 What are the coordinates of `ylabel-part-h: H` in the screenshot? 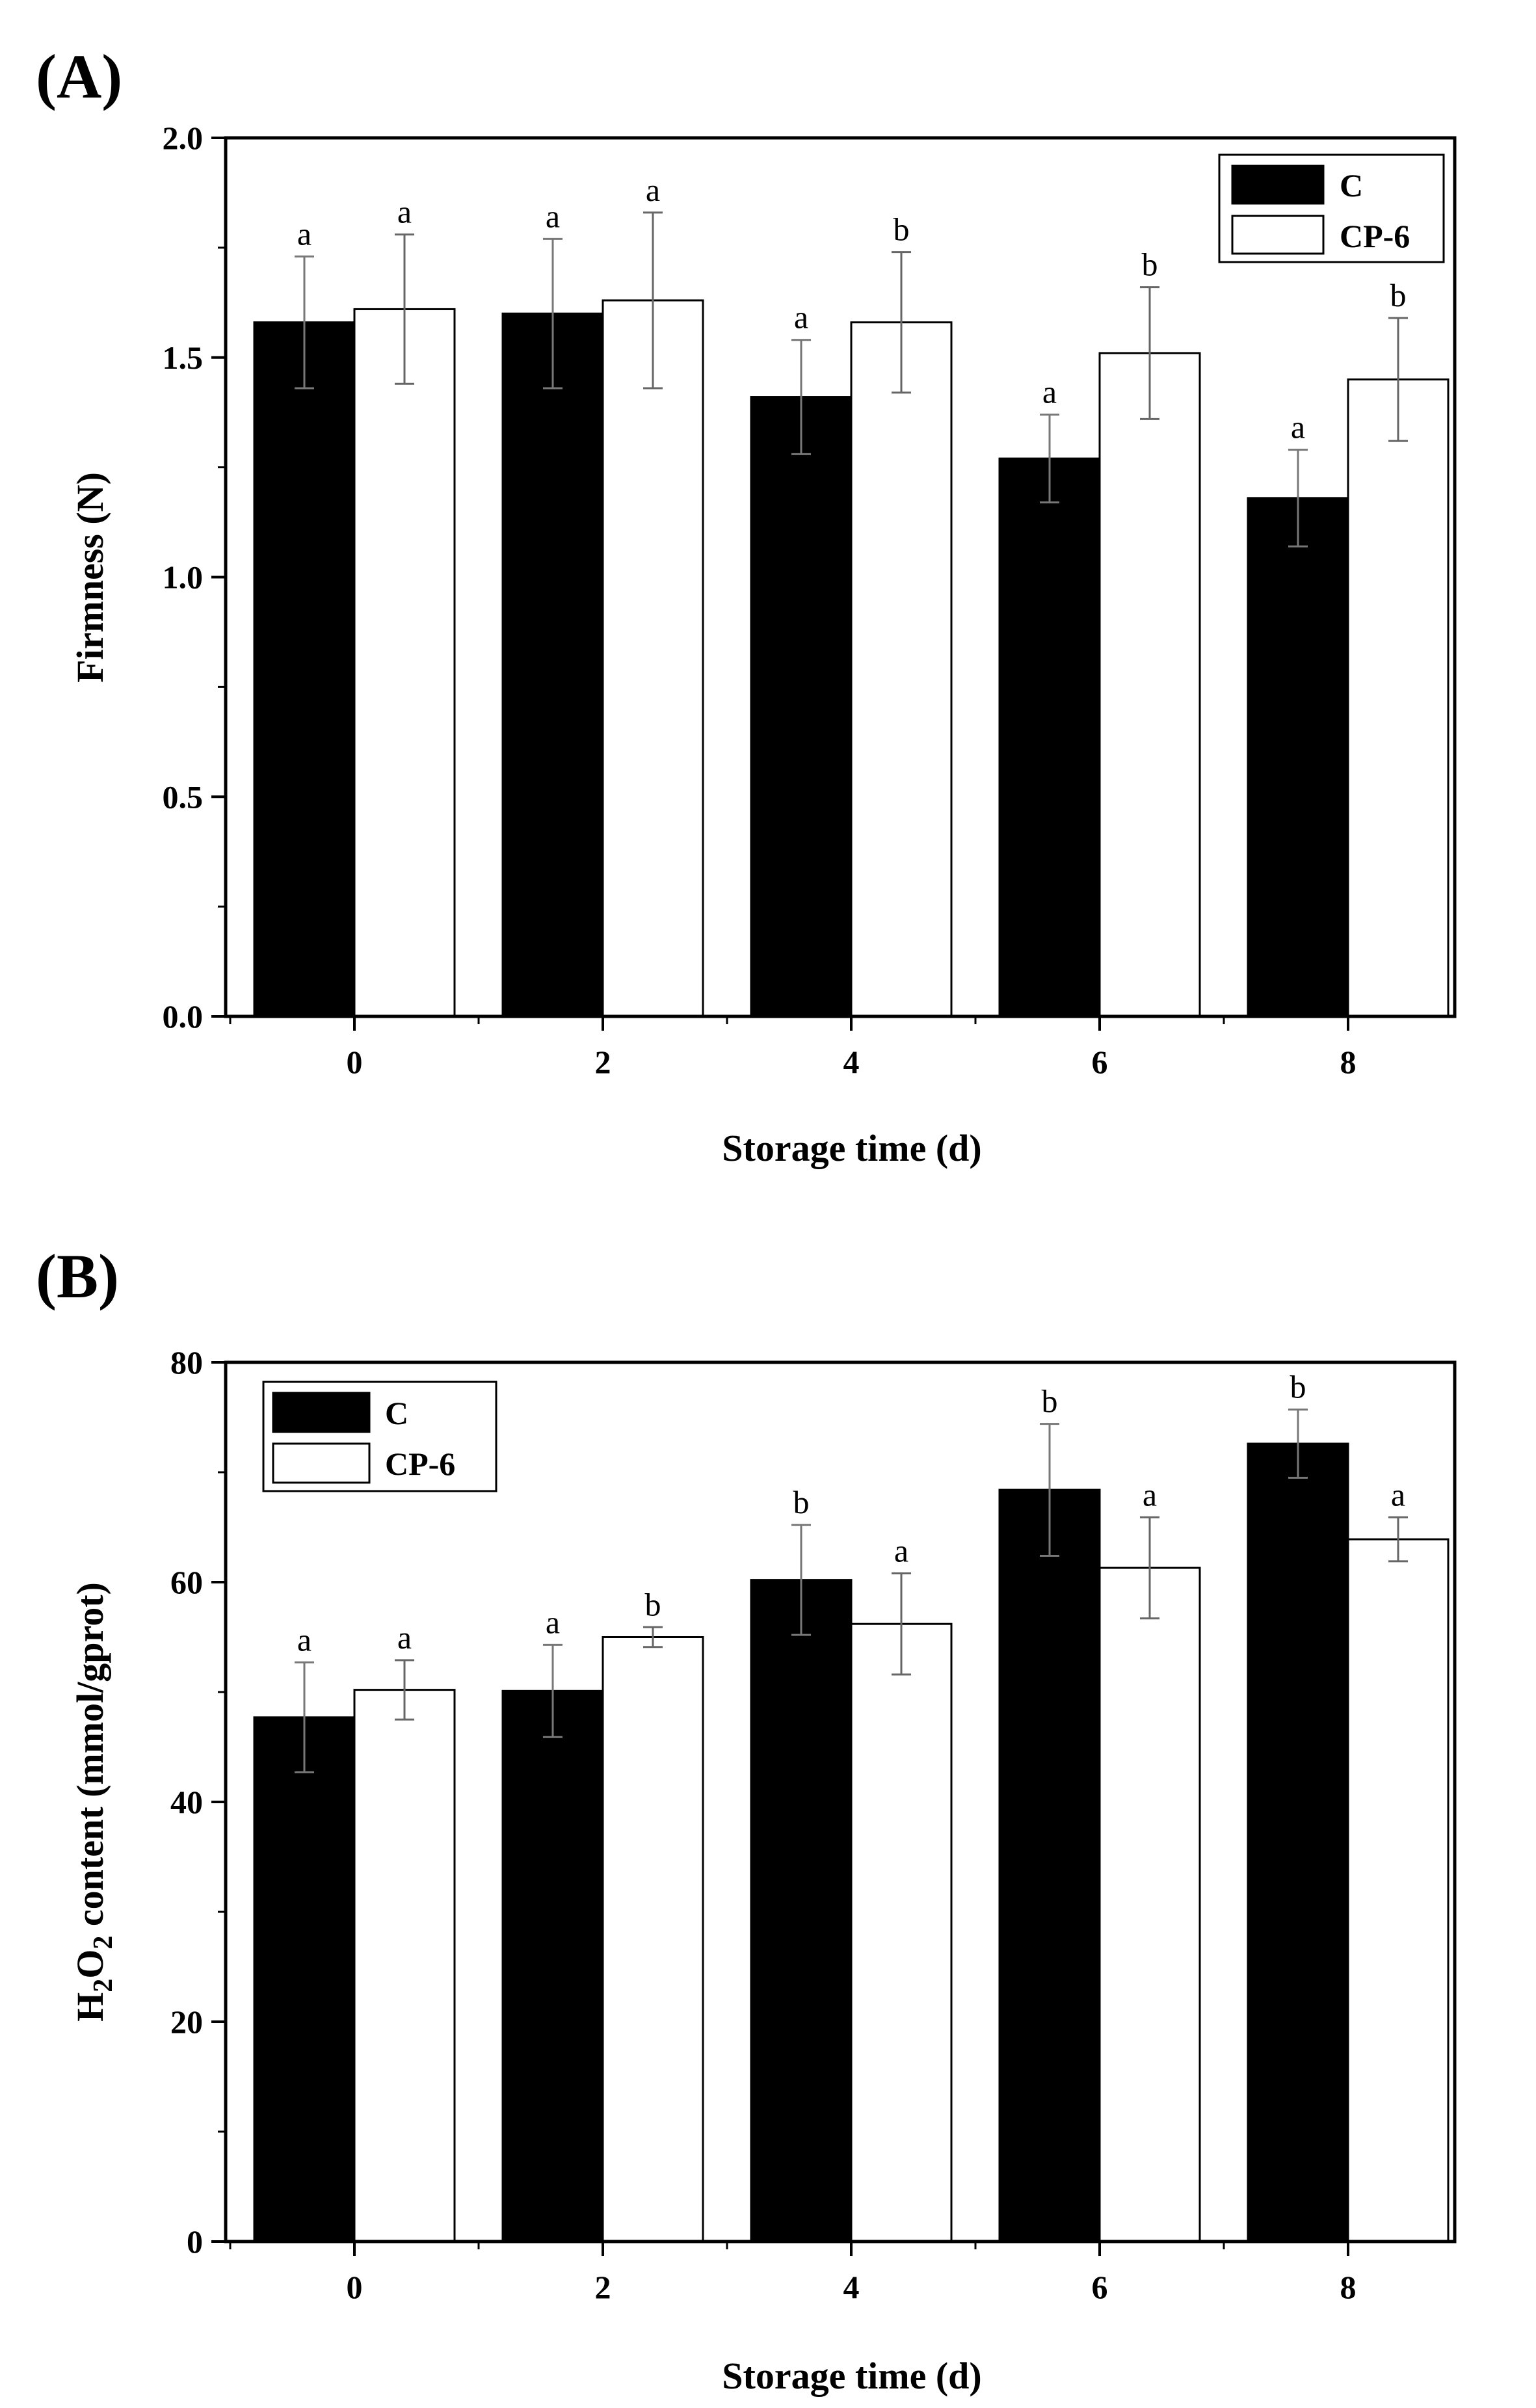 It's located at (90, 2007).